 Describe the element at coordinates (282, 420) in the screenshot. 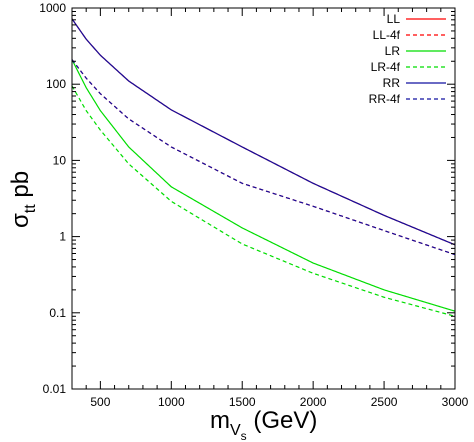

I see `x-axis-title-rest: (GeV)` at that location.